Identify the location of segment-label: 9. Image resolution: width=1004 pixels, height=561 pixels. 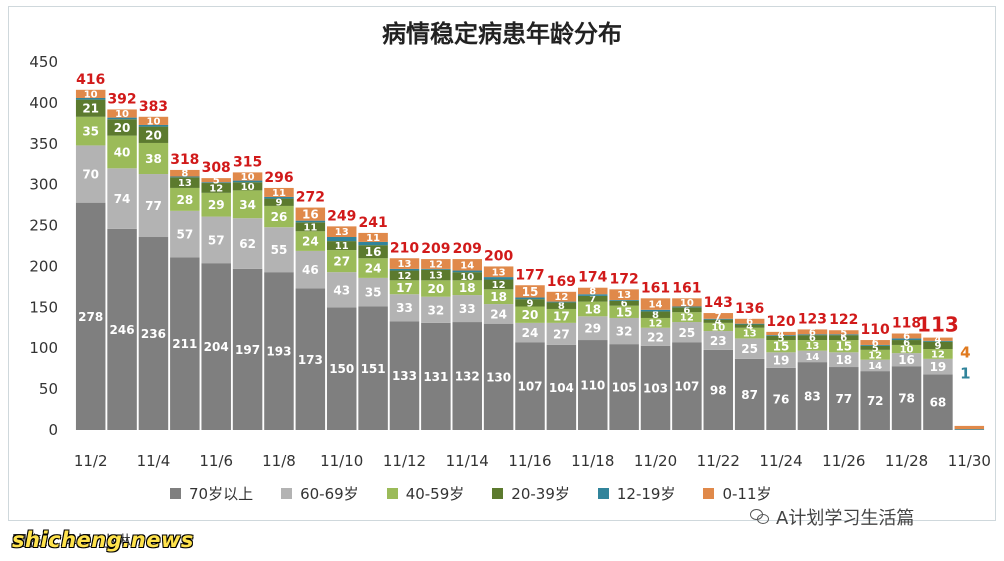
(937, 346).